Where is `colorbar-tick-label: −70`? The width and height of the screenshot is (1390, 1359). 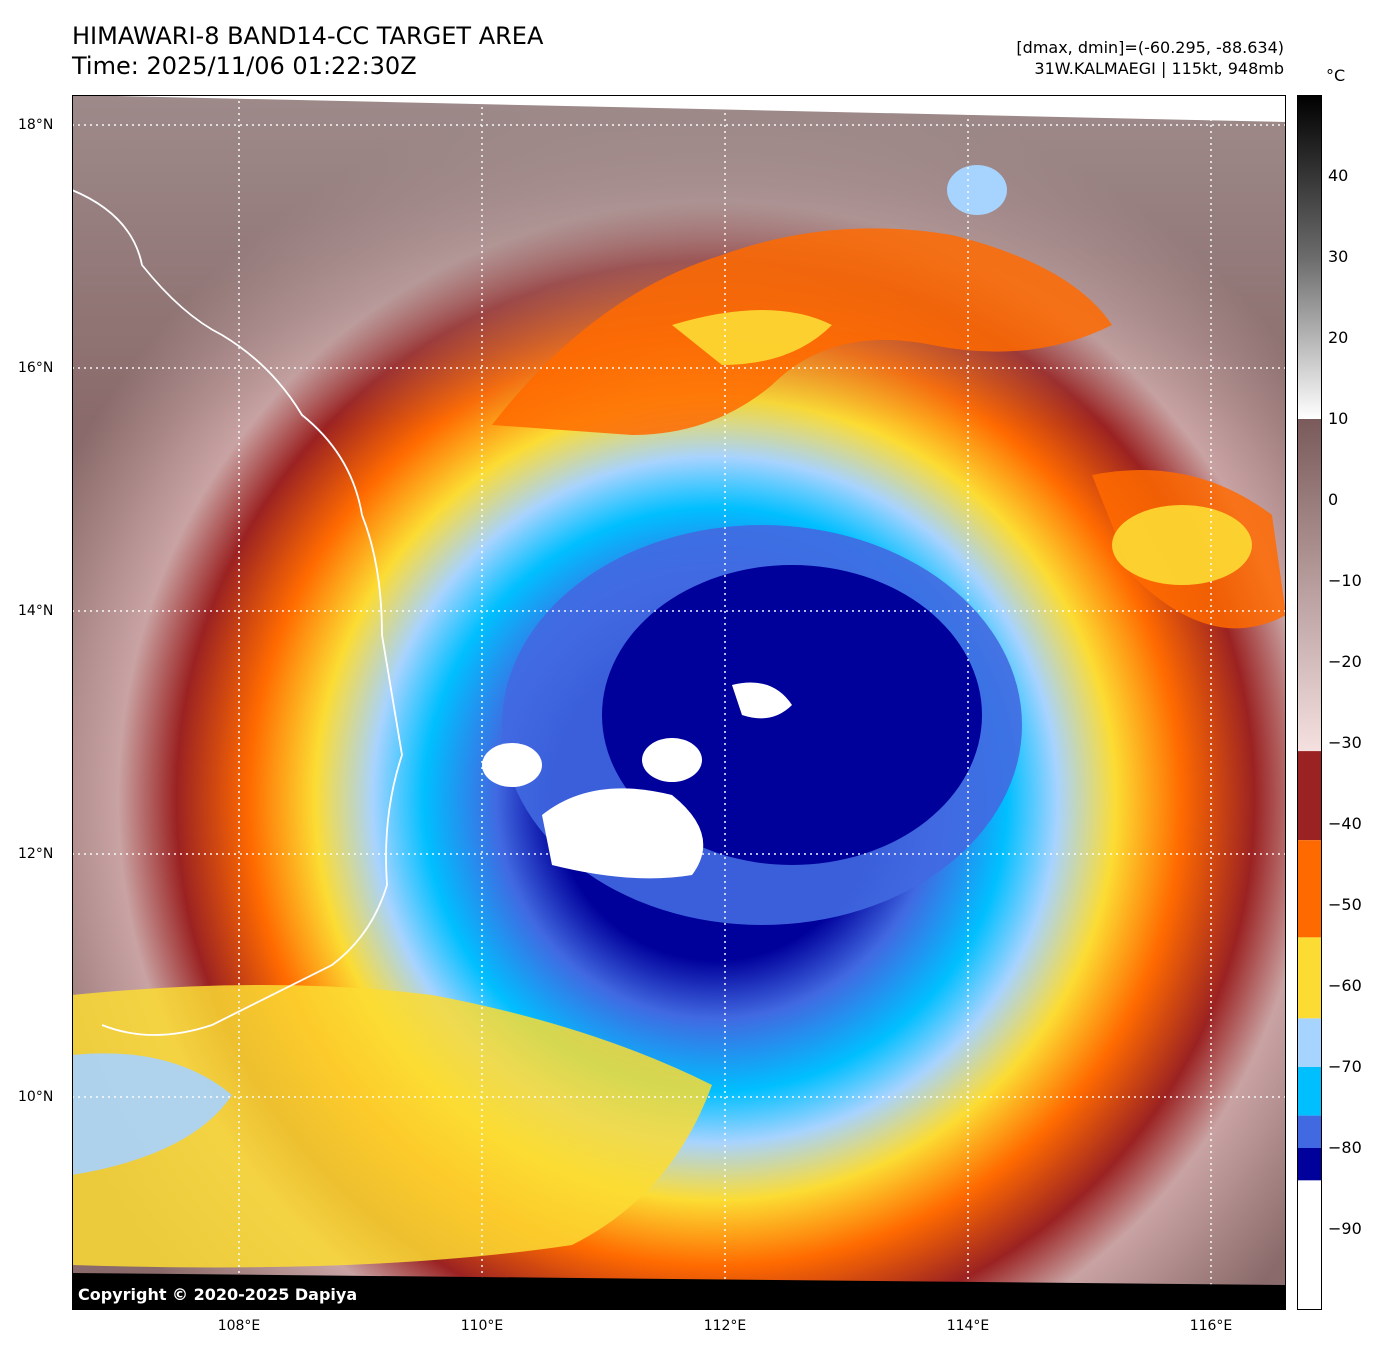 colorbar-tick-label: −70 is located at coordinates (1345, 1066).